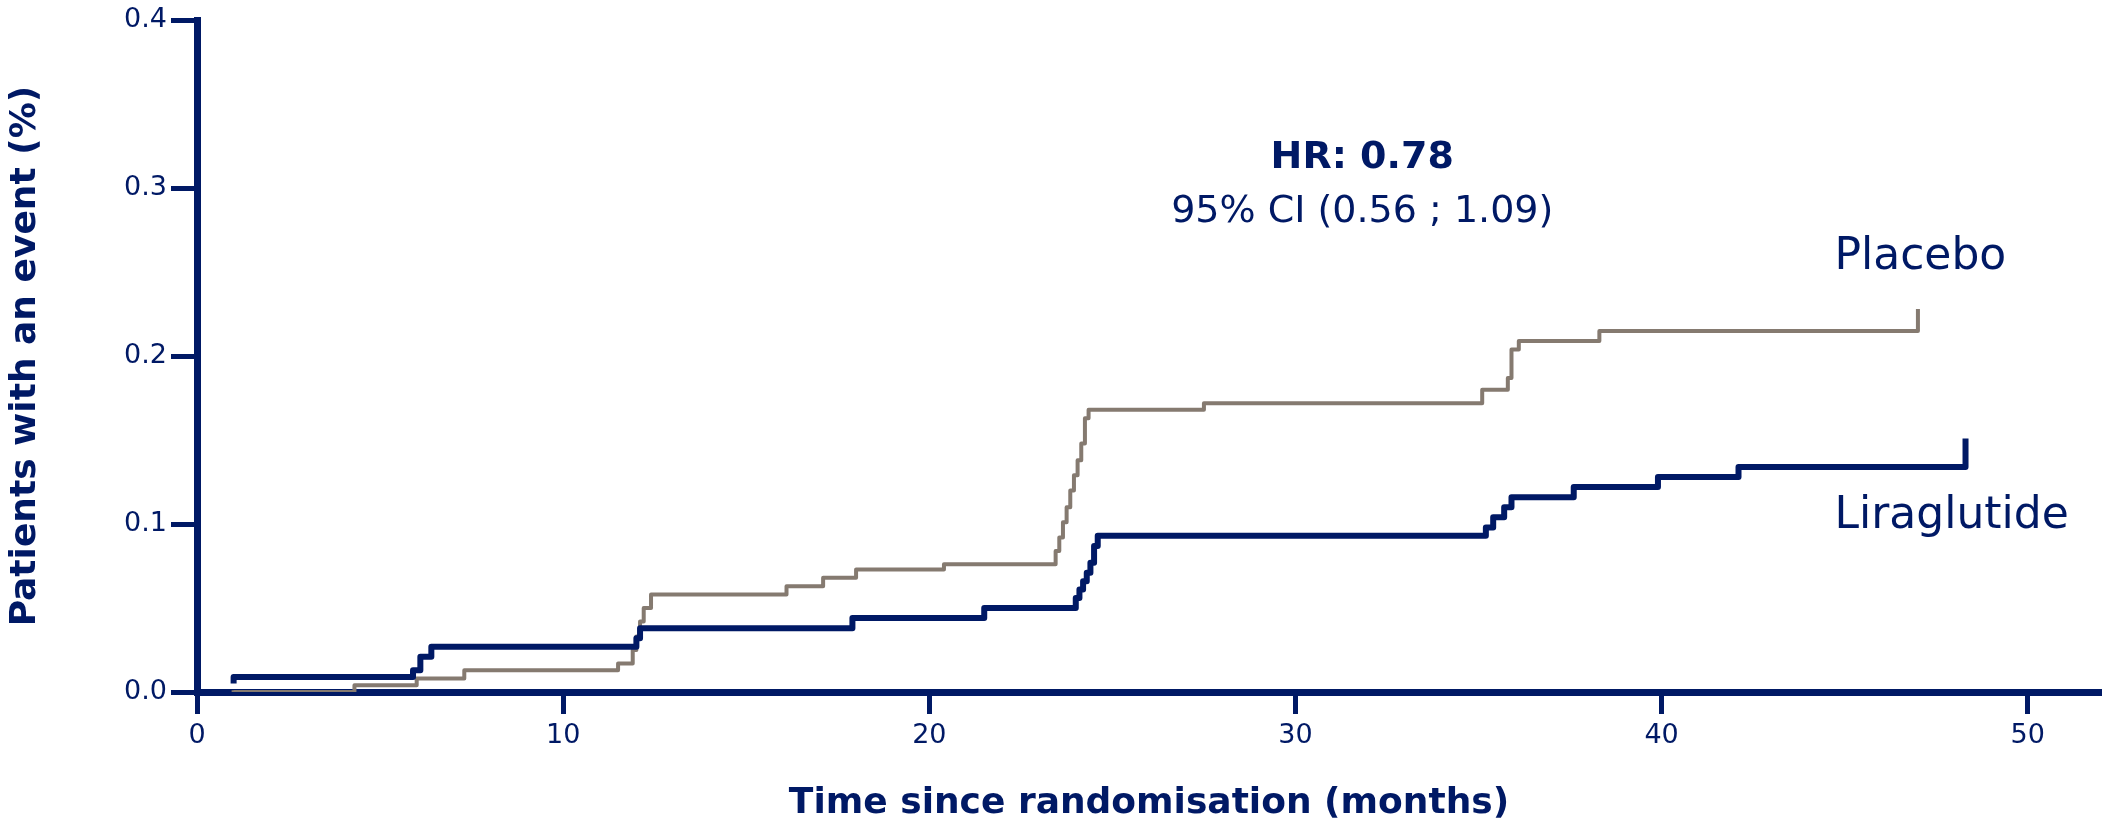 This screenshot has width=2116, height=829. What do you see at coordinates (145, 522) in the screenshot?
I see `y-tick-label: 0.1` at bounding box center [145, 522].